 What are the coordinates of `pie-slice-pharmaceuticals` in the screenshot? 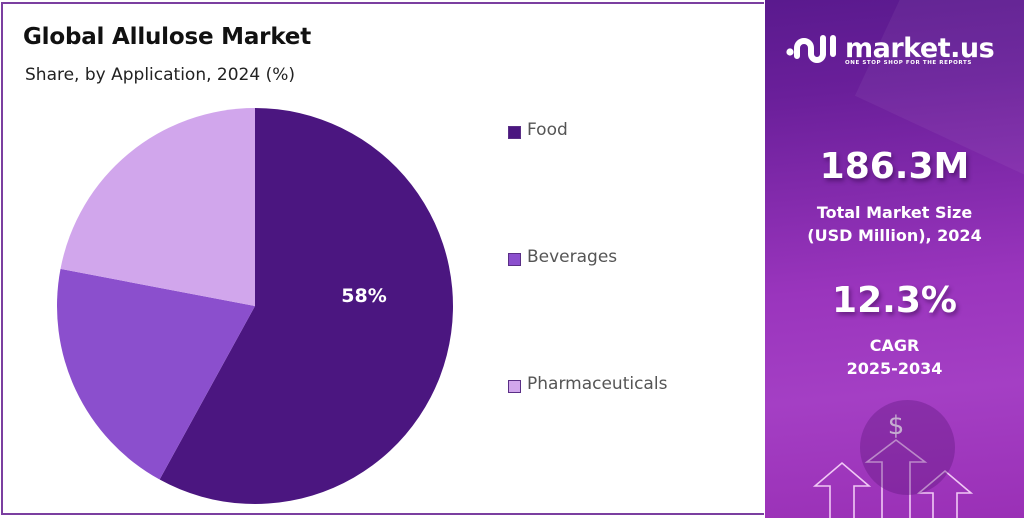 It's located at (157, 207).